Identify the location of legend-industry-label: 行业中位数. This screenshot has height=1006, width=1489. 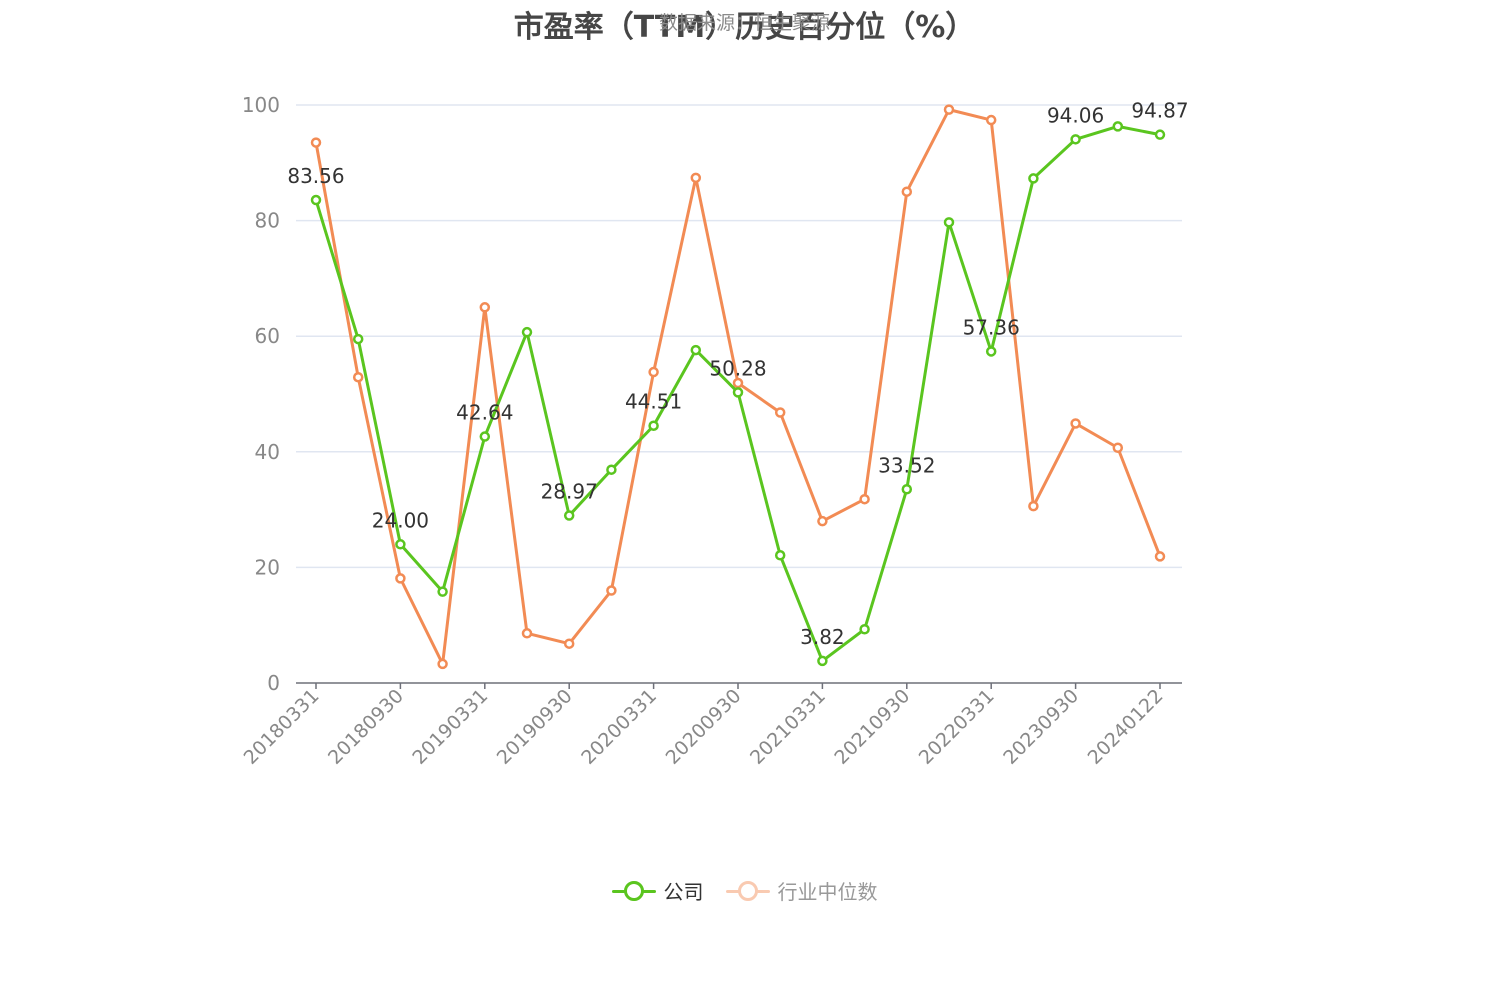
(827, 892).